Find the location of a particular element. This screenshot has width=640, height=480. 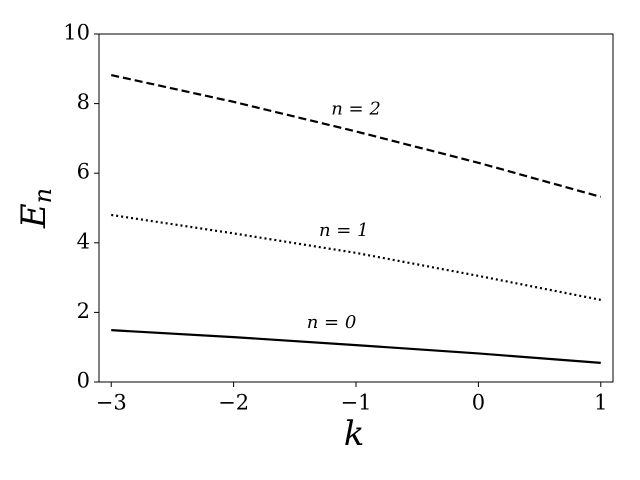

x-tick-label: 1 is located at coordinates (600, 403).